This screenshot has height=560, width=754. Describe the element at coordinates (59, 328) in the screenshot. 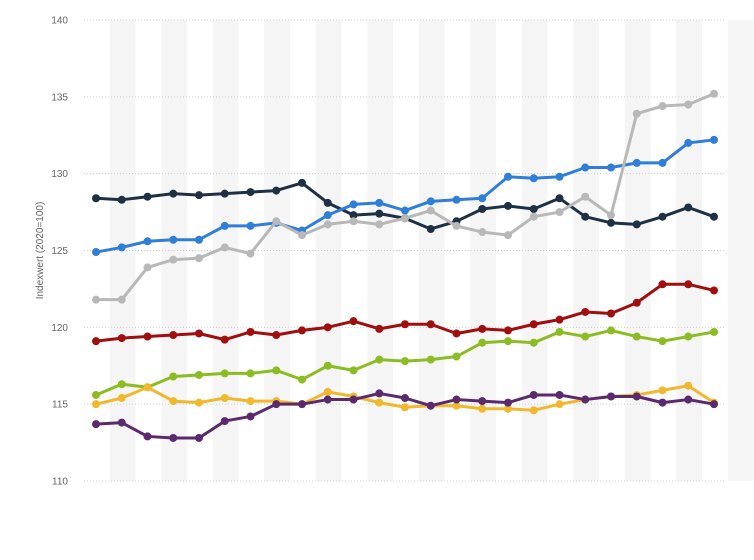

I see `y-tick-label: 120` at that location.